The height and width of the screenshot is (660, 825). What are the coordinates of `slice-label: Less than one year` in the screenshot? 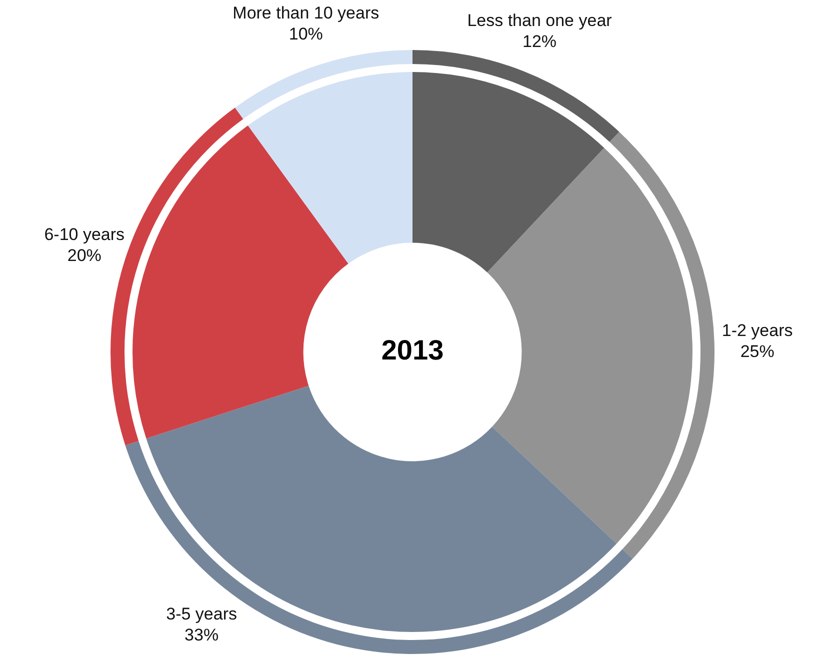 It's located at (539, 20).